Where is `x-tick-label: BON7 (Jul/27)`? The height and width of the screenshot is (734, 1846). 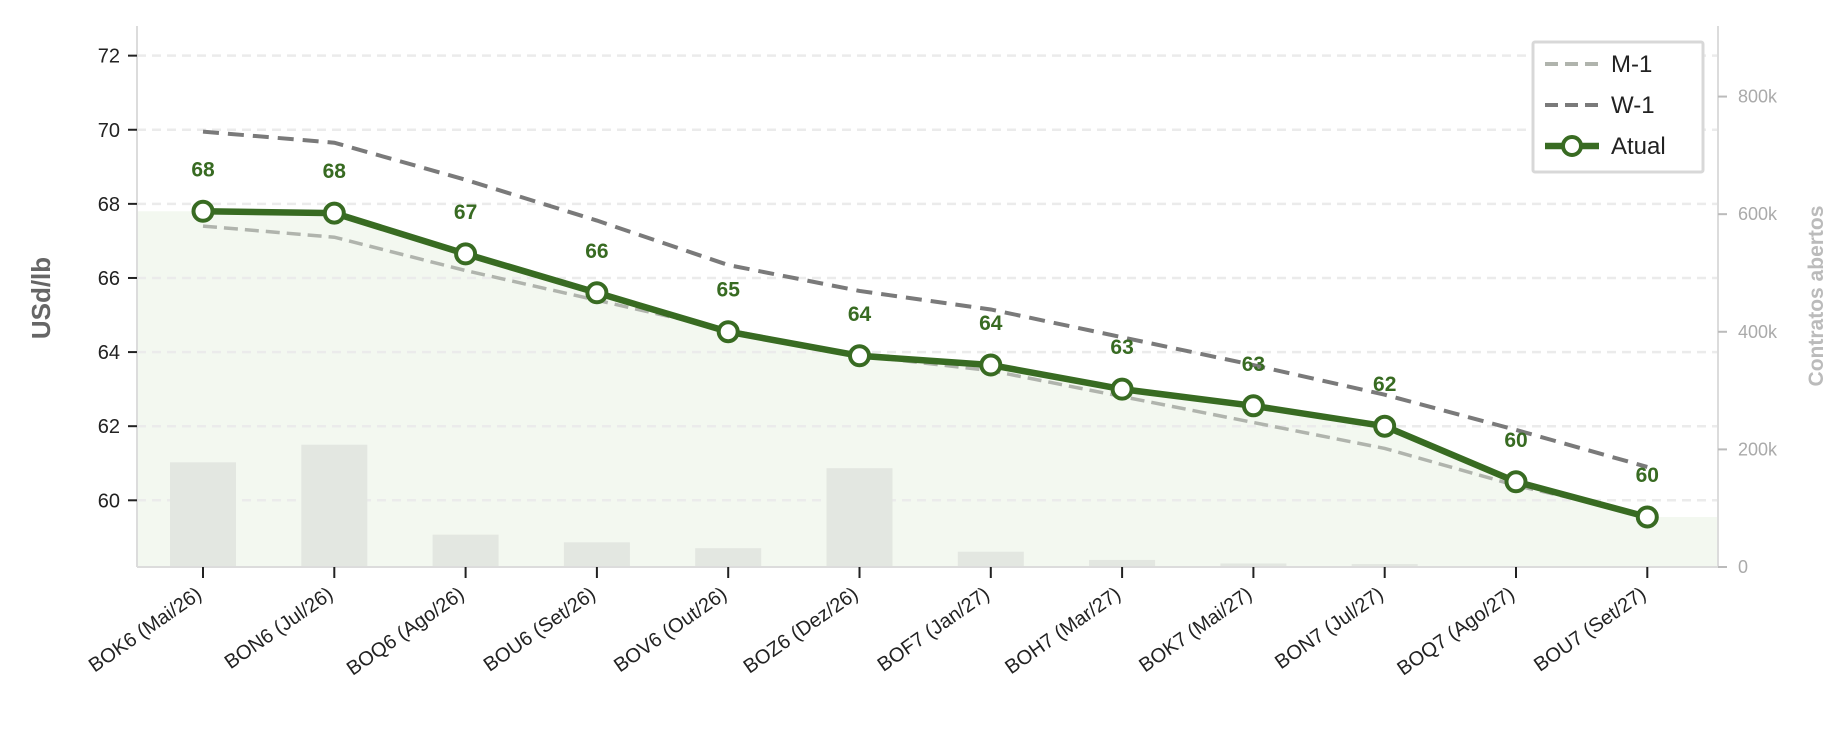 x-tick-label: BON7 (Jul/27) is located at coordinates (1329, 628).